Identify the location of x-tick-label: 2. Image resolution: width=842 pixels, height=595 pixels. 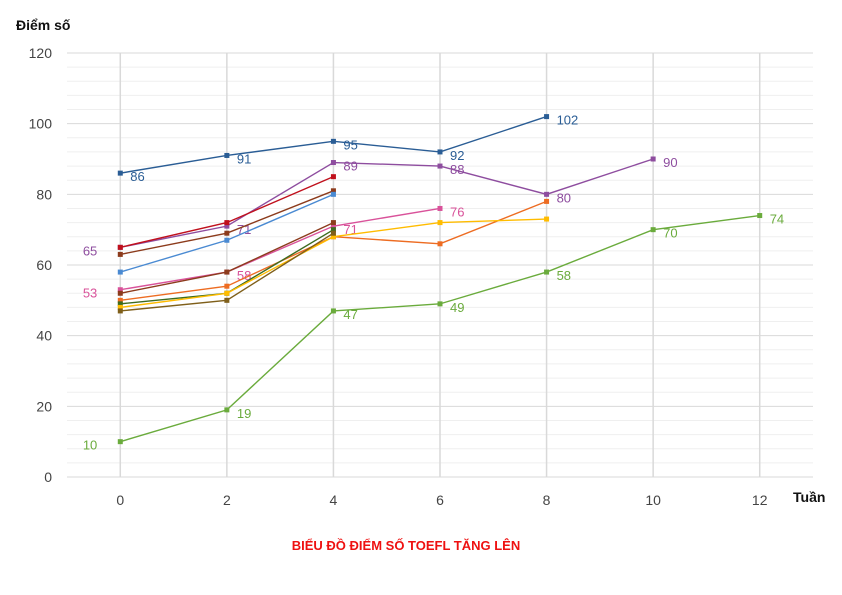
(227, 500).